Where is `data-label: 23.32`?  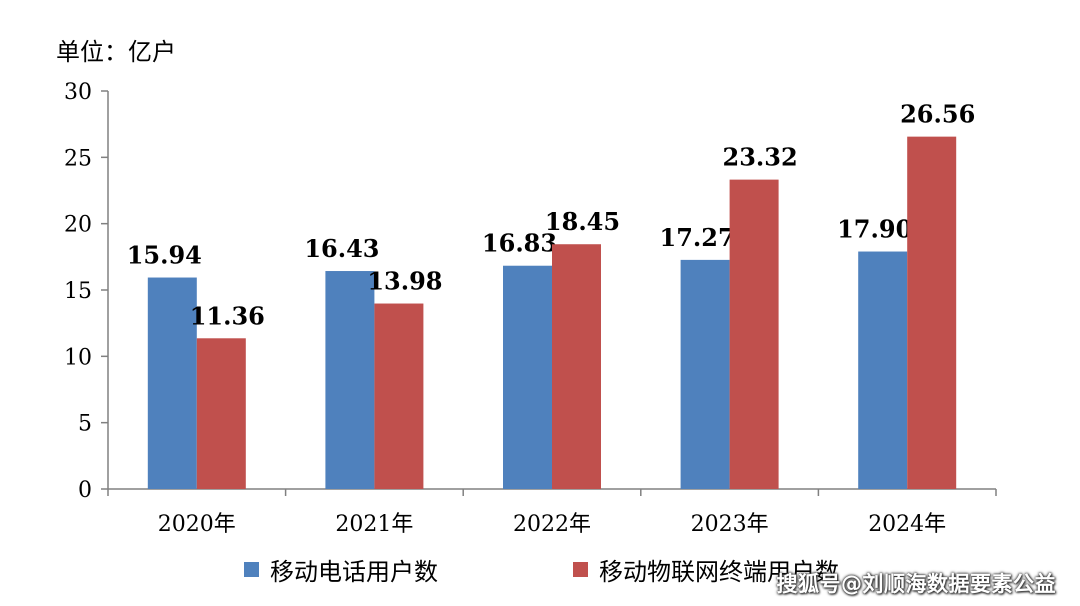
data-label: 23.32 is located at coordinates (760, 157).